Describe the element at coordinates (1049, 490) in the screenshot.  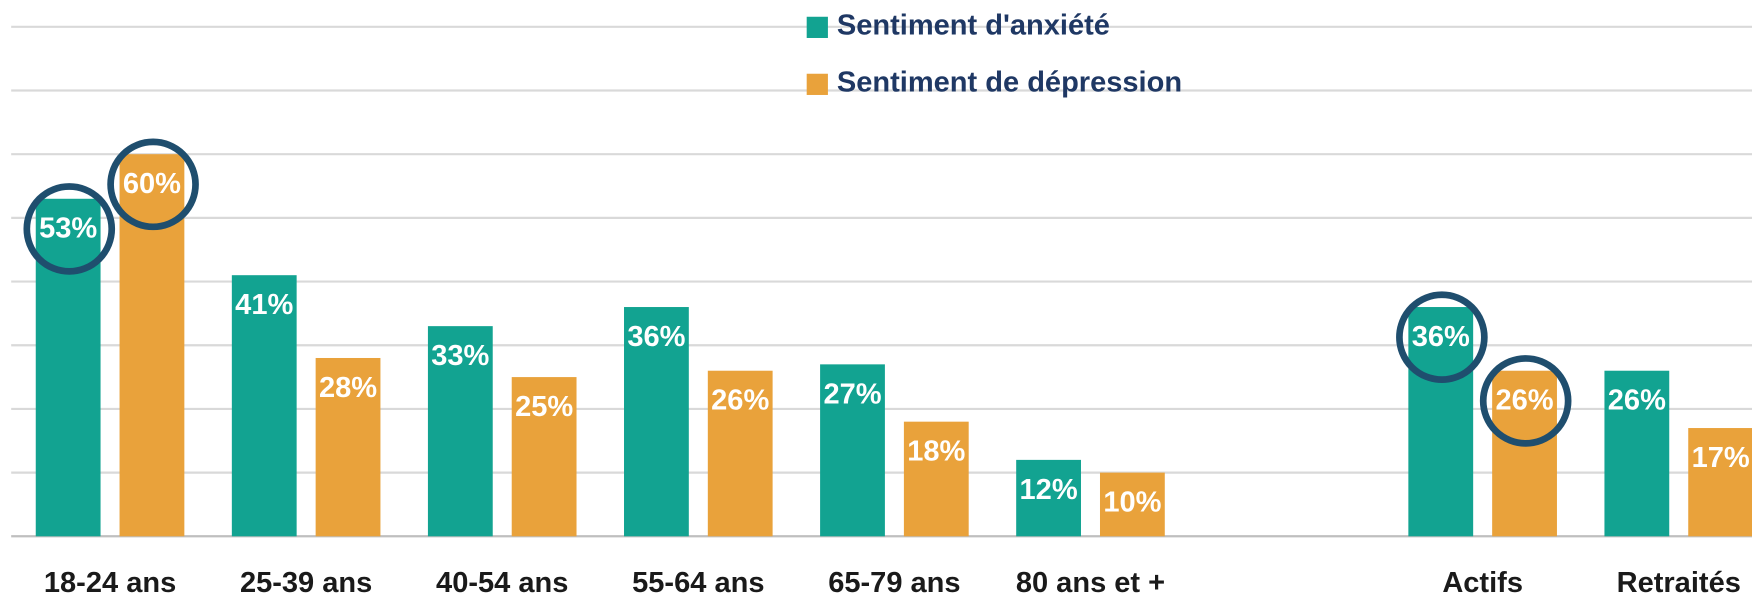
I see `value-label: 12%` at that location.